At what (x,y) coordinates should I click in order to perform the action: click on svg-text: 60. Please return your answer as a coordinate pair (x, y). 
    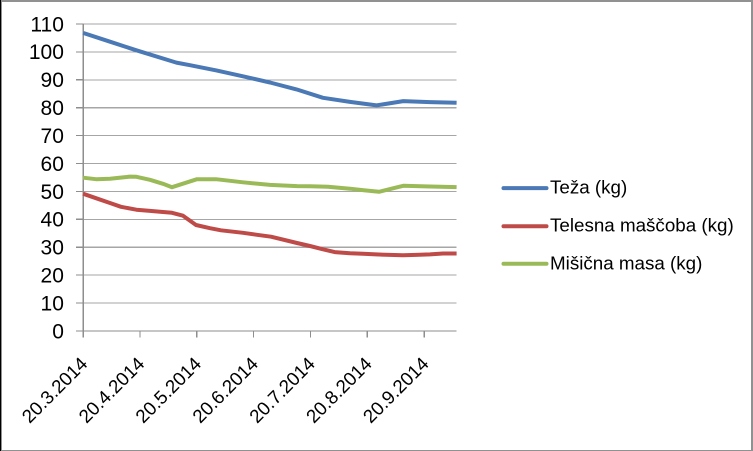
    Looking at the image, I should click on (52, 164).